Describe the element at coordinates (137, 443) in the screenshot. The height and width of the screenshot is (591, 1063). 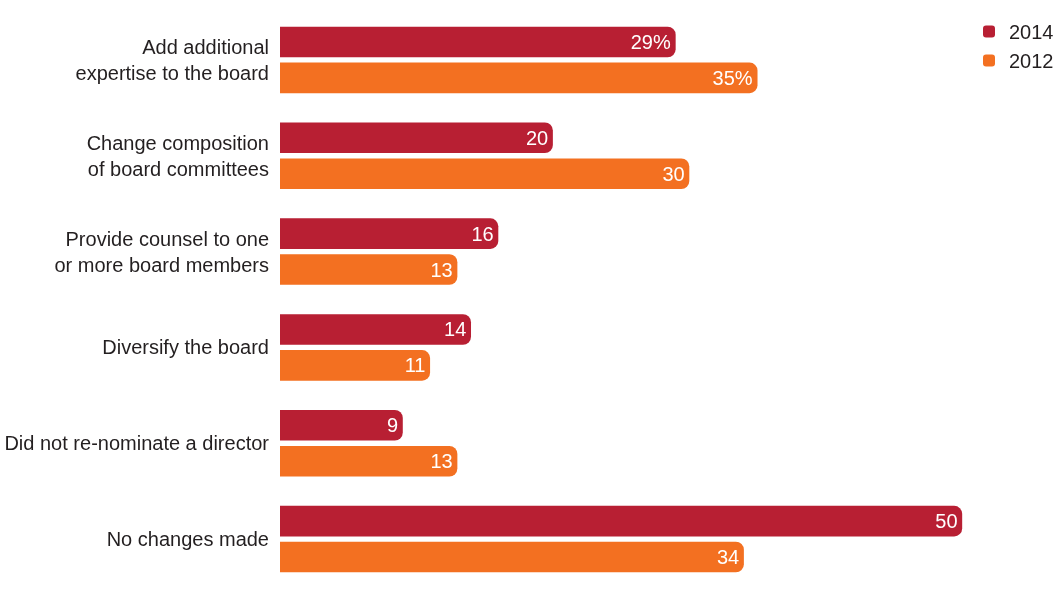
I see `y-tick-label: Did not re-nominate a director` at that location.